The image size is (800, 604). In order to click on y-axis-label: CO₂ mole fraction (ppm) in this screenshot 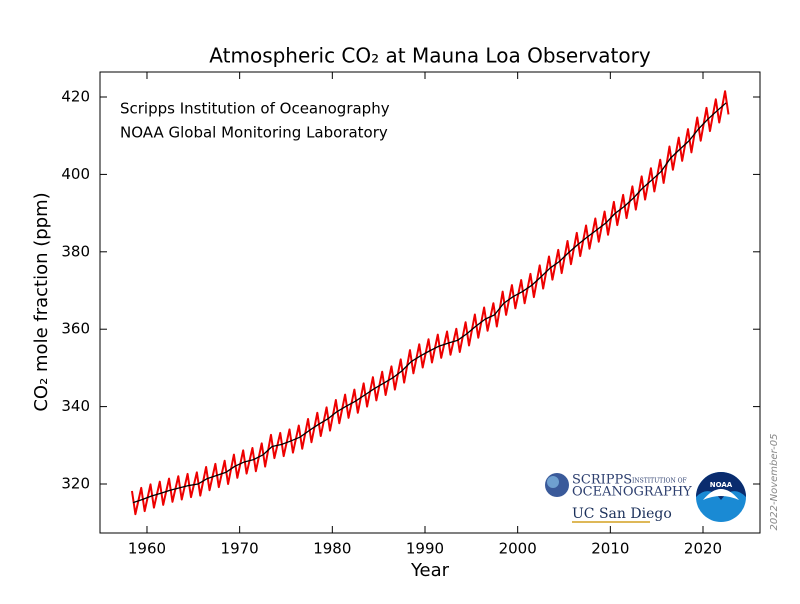, I will do `click(41, 301)`.